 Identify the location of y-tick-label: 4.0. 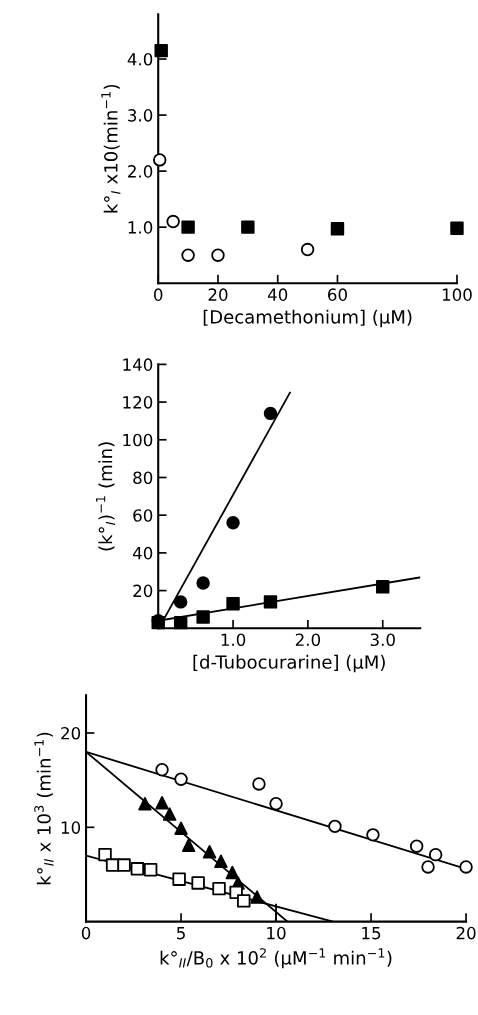
(140, 59).